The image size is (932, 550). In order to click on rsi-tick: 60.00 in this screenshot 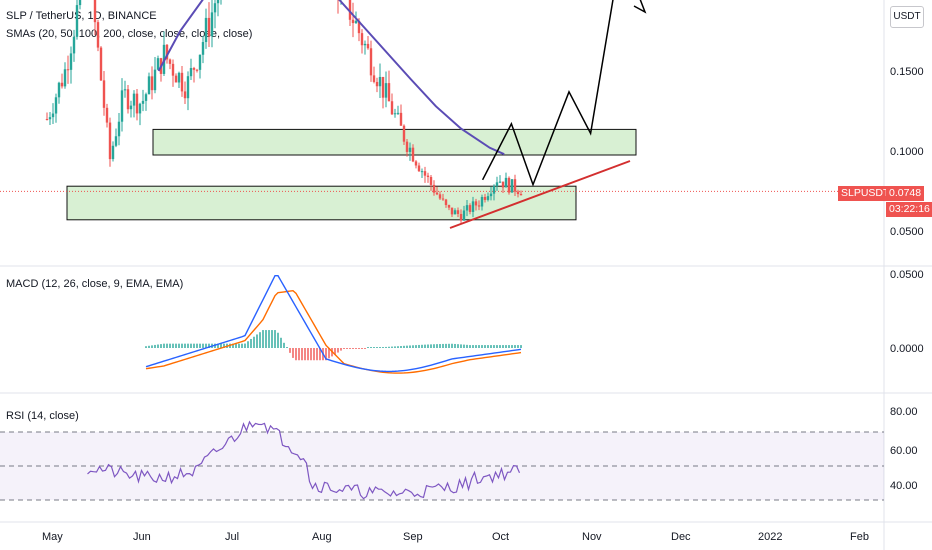, I will do `click(904, 451)`.